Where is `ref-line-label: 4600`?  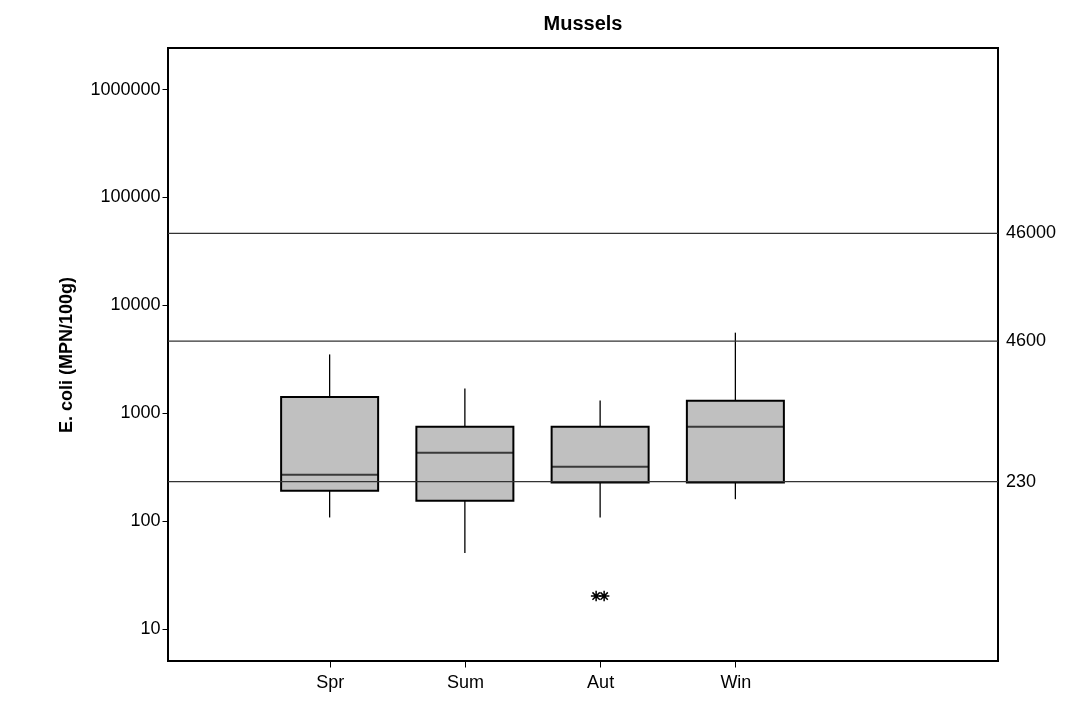
ref-line-label: 4600 is located at coordinates (1026, 340).